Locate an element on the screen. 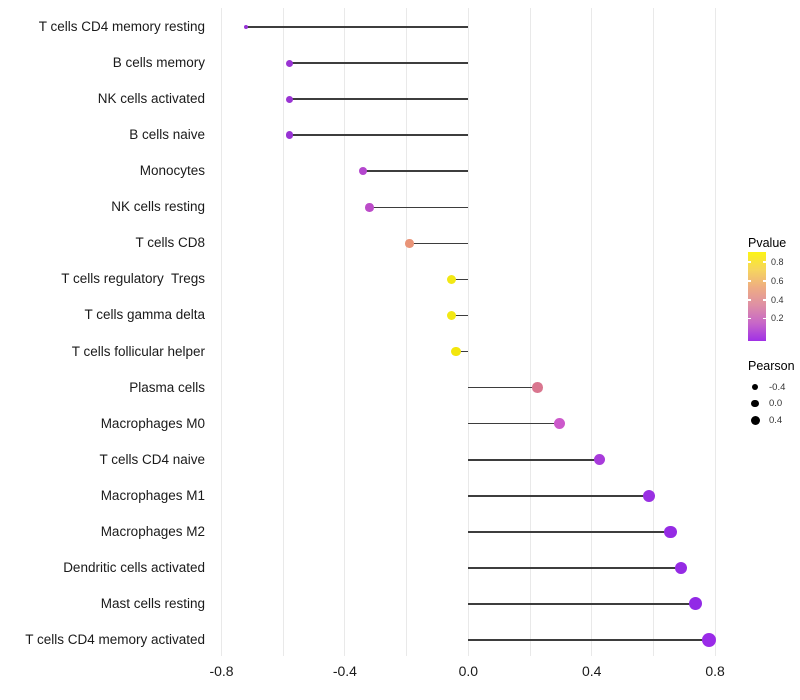 The width and height of the screenshot is (800, 700). pearson-legend-title: Pearson is located at coordinates (771, 366).